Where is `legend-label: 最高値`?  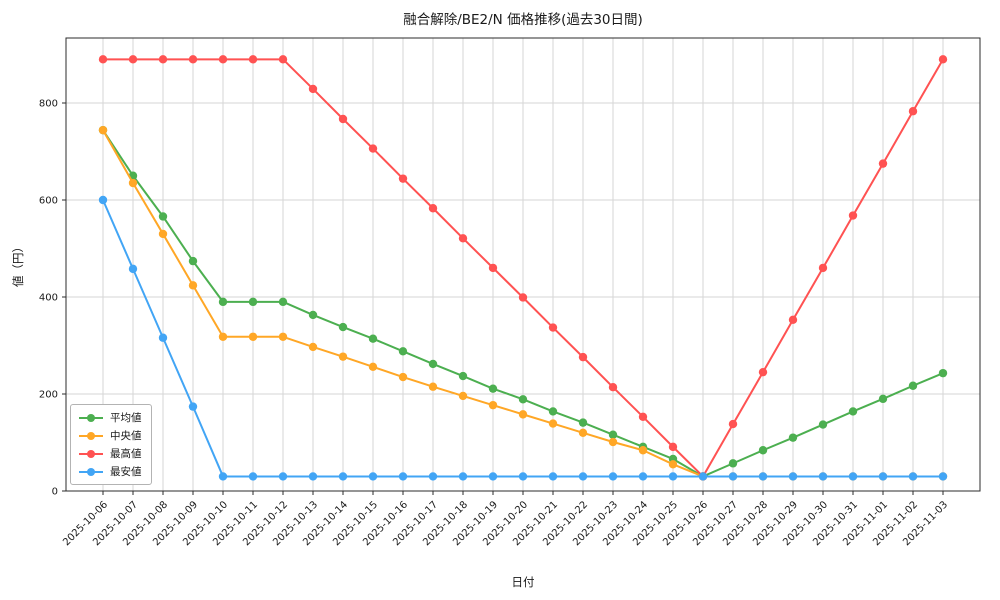
legend-label: 最高値 is located at coordinates (126, 454).